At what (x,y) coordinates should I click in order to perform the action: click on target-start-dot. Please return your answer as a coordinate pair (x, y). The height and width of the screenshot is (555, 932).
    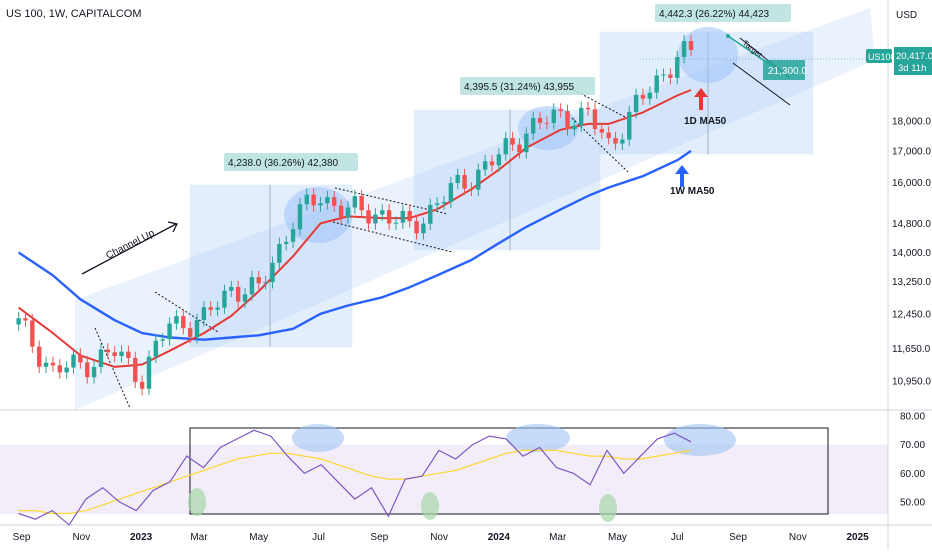
    Looking at the image, I should click on (728, 36).